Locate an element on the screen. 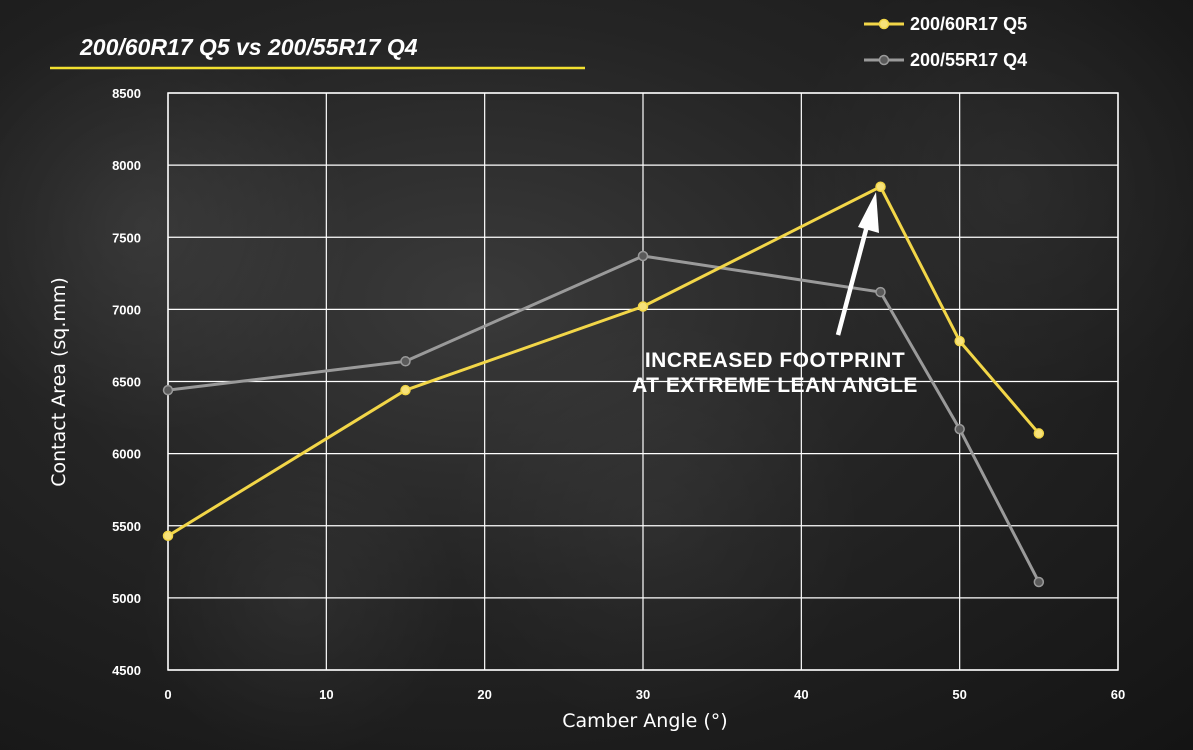 Image resolution: width=1193 pixels, height=750 pixels. y-tick-label: 8500 is located at coordinates (126, 93).